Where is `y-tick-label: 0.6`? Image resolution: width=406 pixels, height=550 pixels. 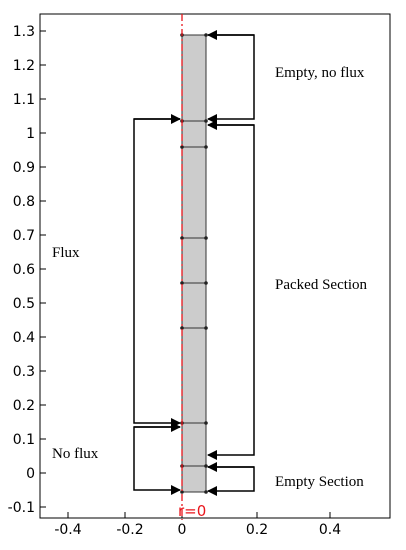
y-tick-label: 0.6 is located at coordinates (24, 270).